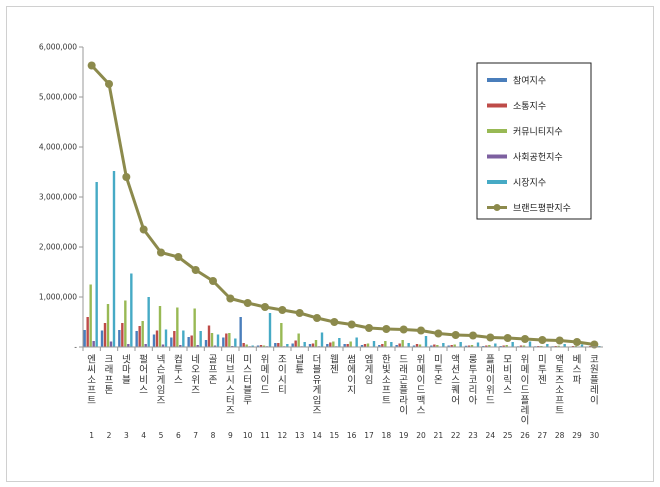  I want to click on x-rank-number: 25, so click(508, 435).